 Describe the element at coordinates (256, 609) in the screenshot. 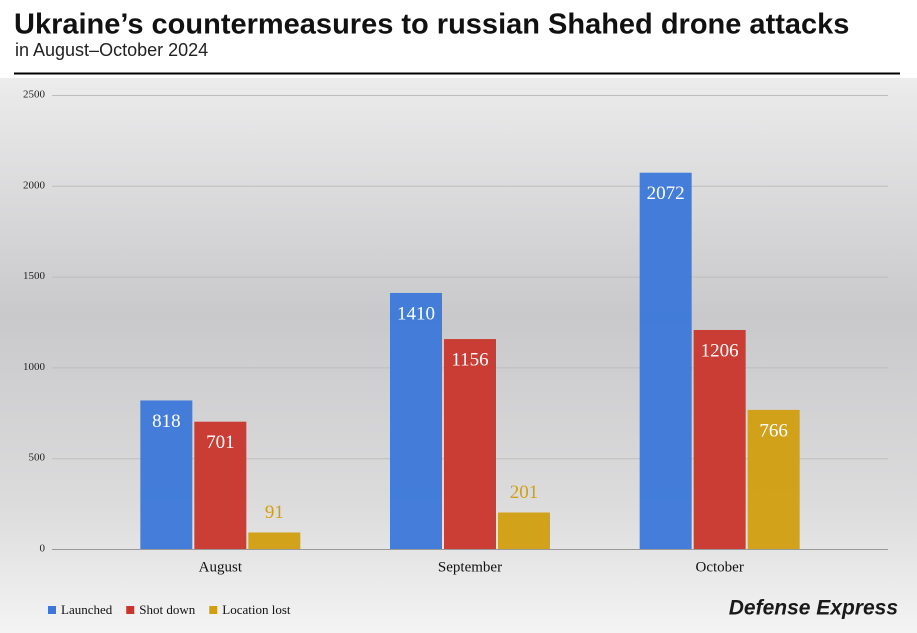

I see `legend-label: Location lost` at that location.